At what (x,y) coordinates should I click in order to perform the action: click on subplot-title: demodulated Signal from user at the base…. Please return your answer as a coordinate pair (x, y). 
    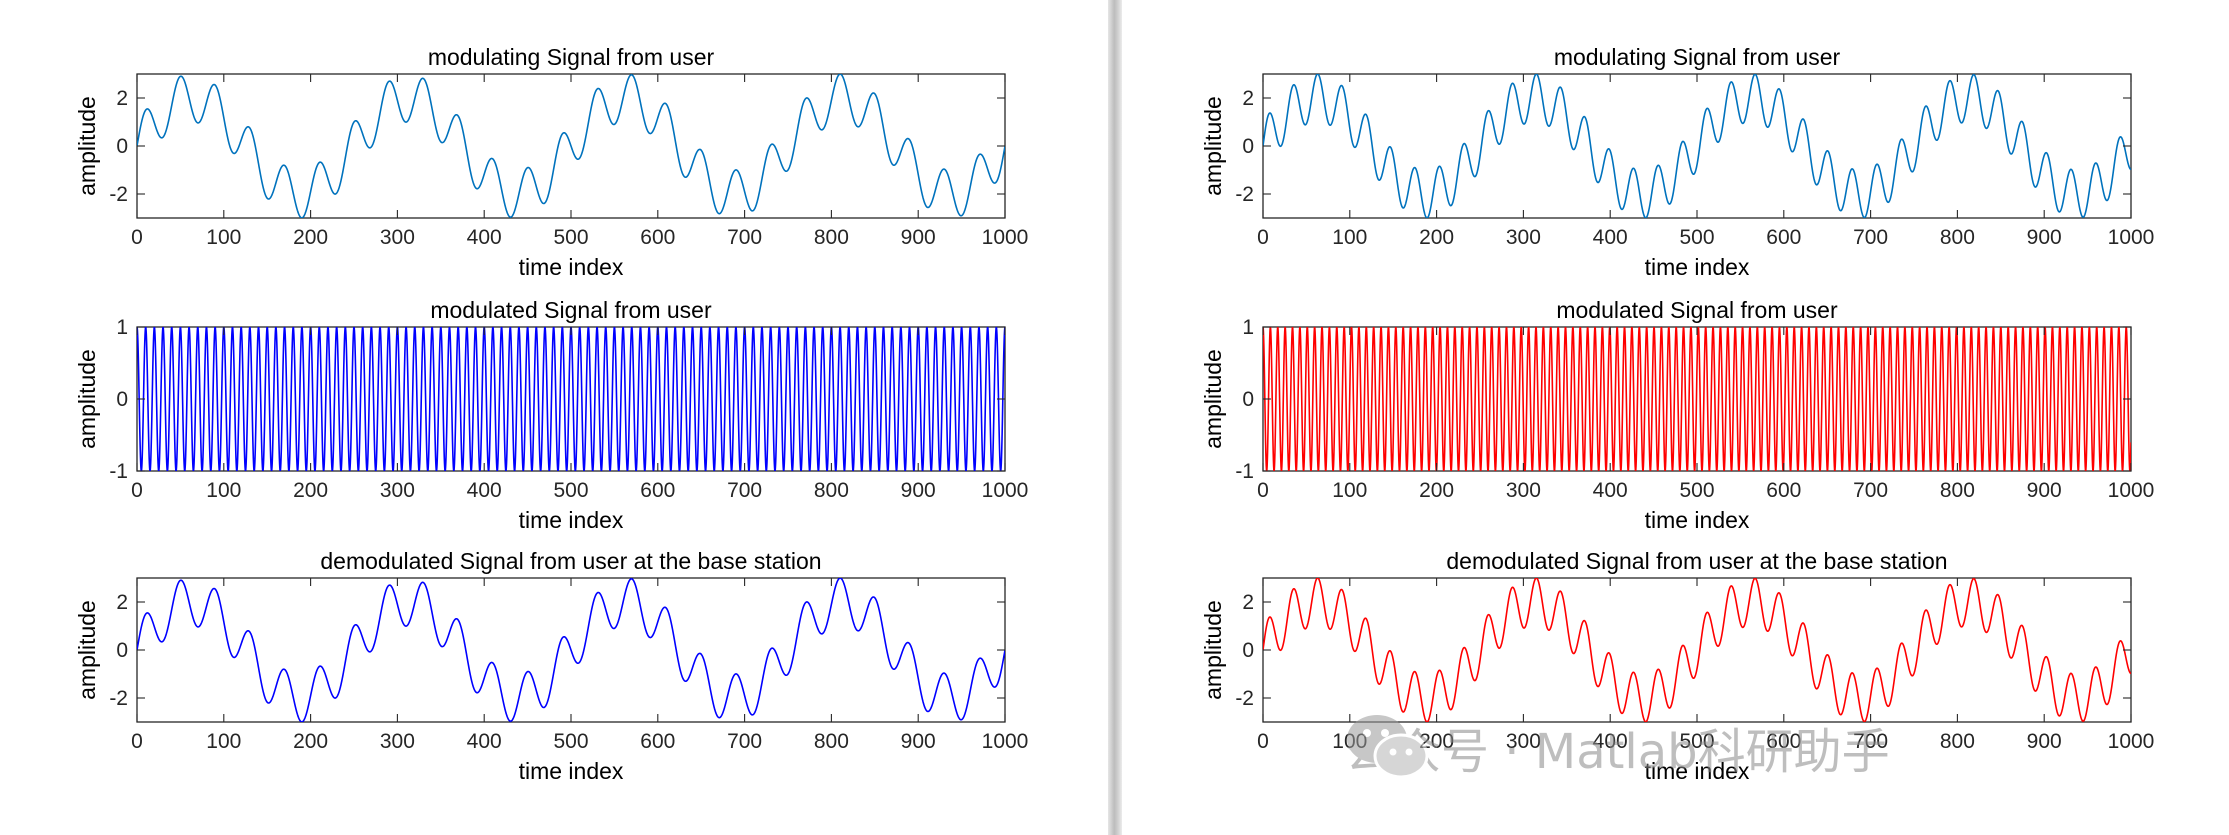
    Looking at the image, I should click on (1696, 561).